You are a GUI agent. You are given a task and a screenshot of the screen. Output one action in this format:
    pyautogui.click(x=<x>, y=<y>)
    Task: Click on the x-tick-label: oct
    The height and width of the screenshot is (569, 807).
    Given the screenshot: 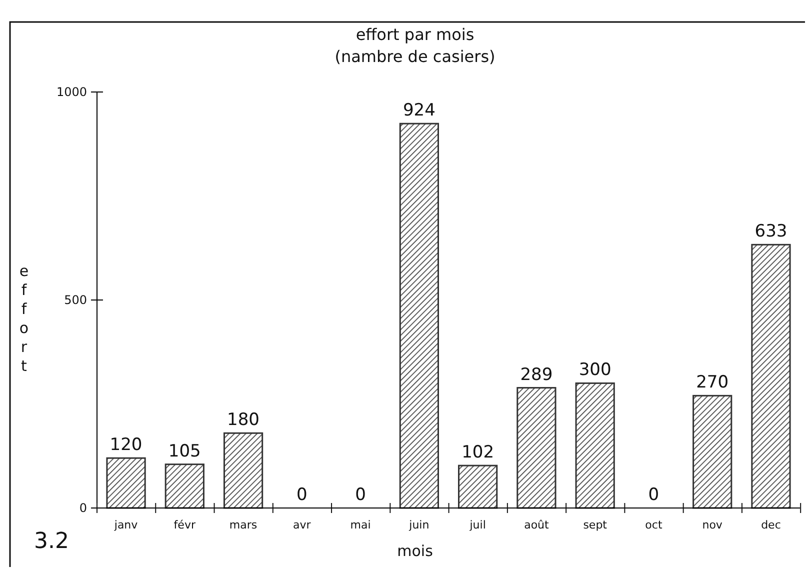 What is the action you would take?
    pyautogui.click(x=654, y=525)
    